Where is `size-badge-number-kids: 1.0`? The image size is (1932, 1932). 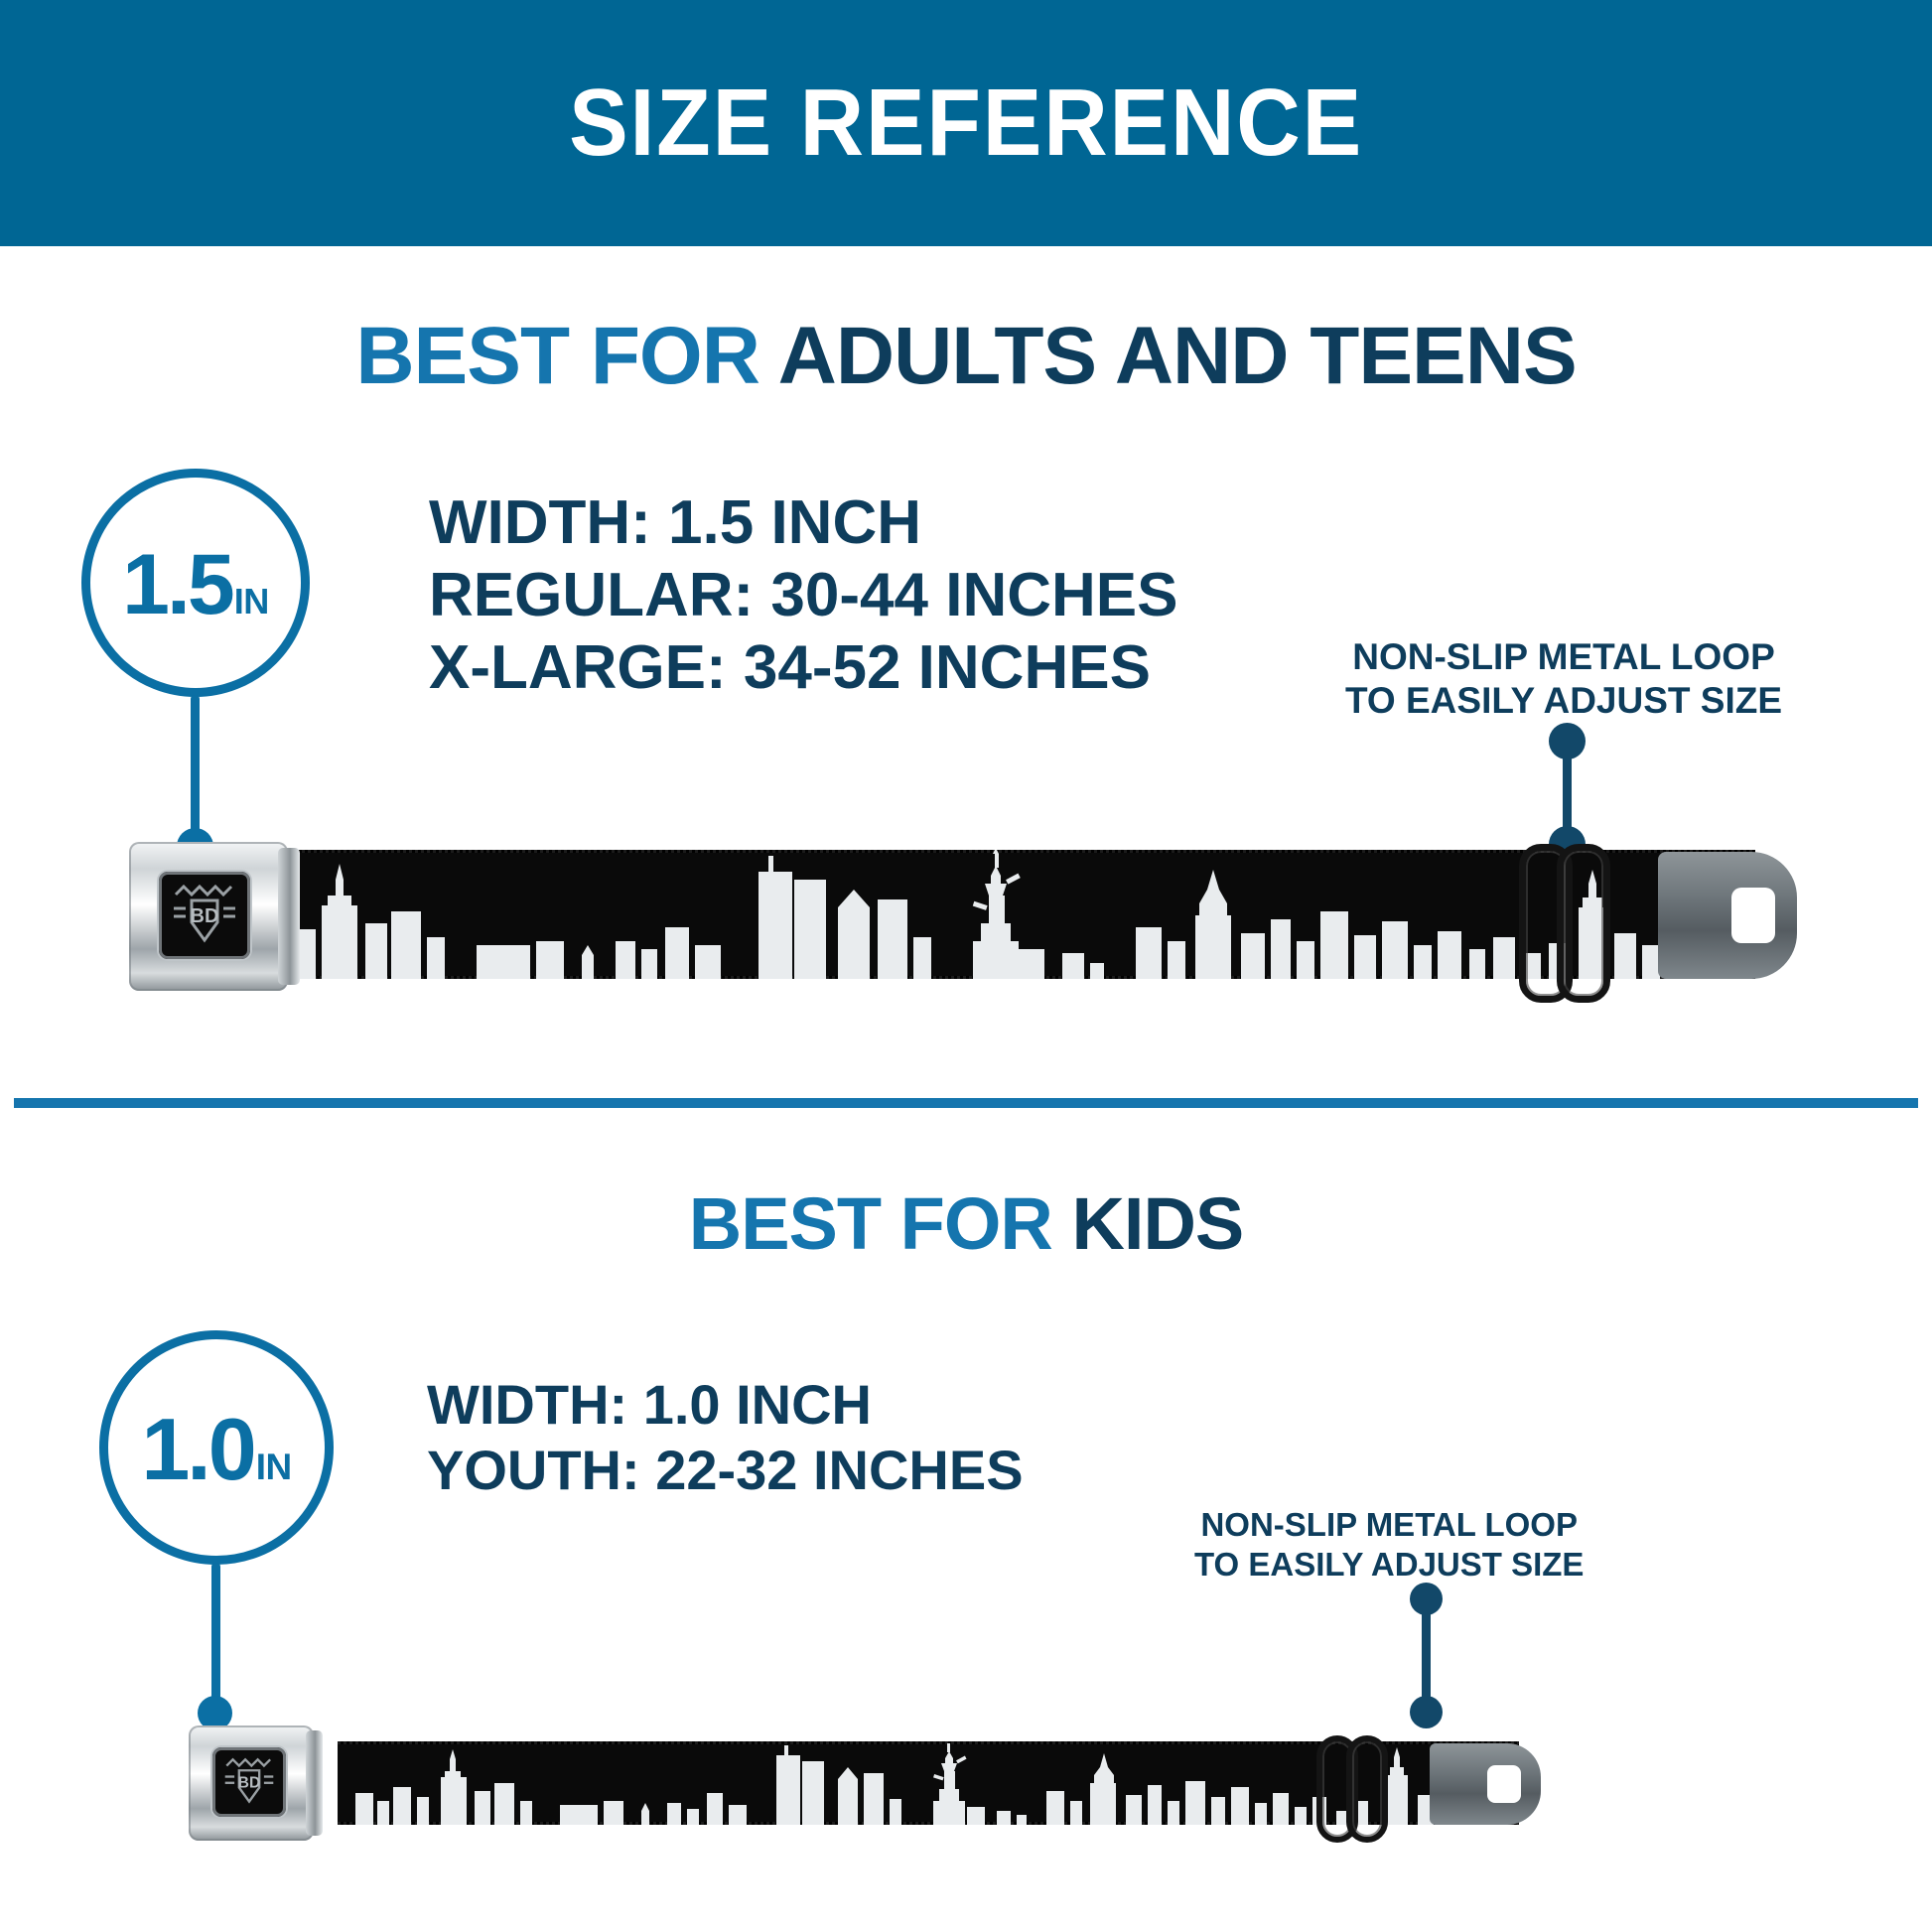
size-badge-number-kids: 1.0 is located at coordinates (199, 1449).